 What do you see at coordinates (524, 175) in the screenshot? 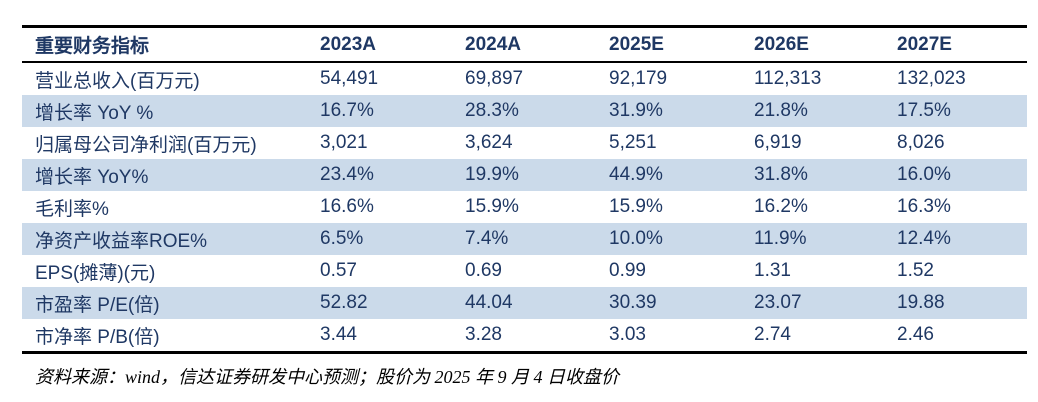
I see `table-row: 增长率 YoY% 23.4% 19.9% 44.9% 31.8% 16.0%` at bounding box center [524, 175].